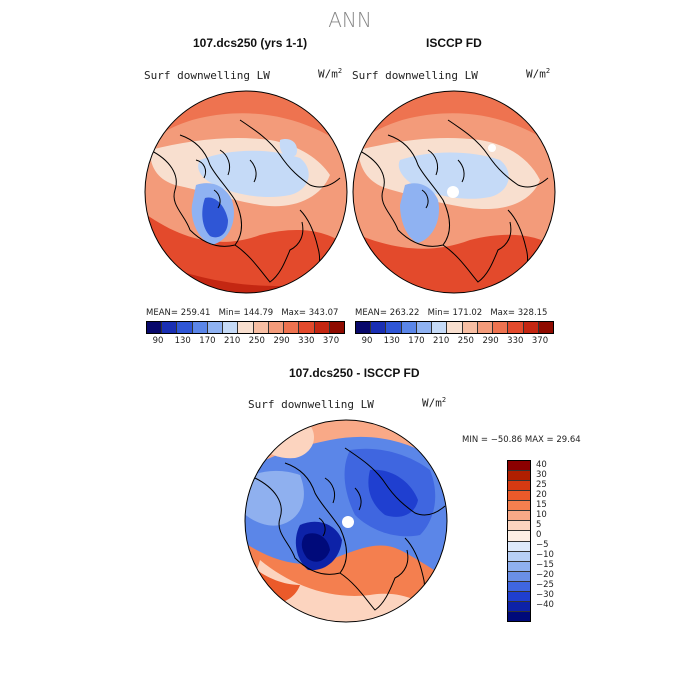 The width and height of the screenshot is (700, 700). I want to click on colorbar-tick-label: −15, so click(545, 565).